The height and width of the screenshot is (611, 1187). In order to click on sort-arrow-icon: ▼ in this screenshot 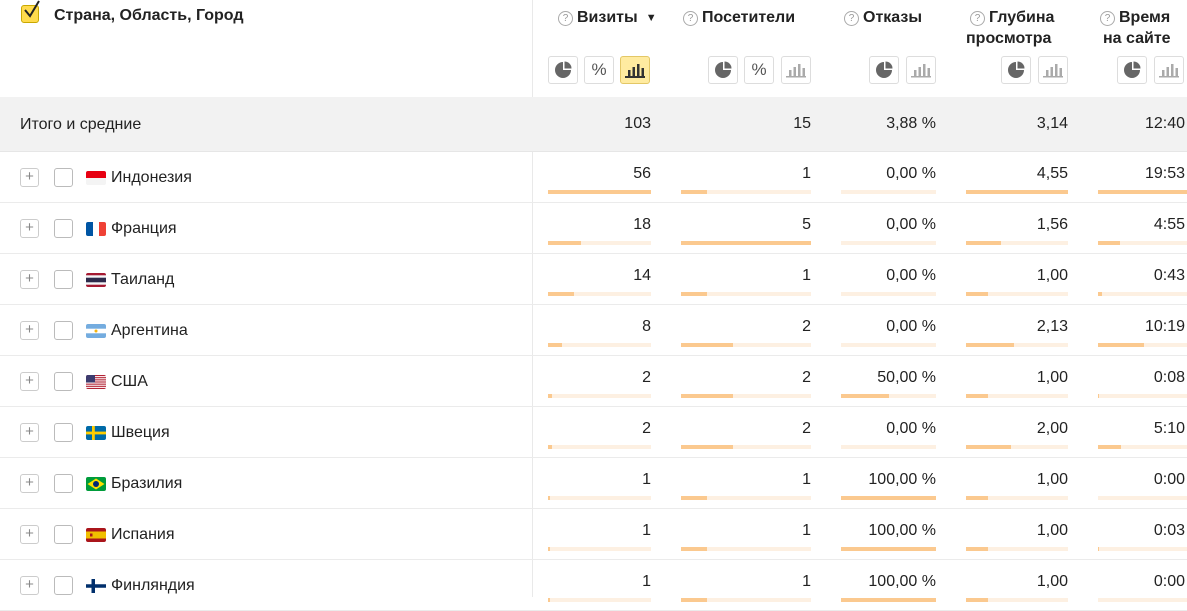, I will do `click(651, 18)`.